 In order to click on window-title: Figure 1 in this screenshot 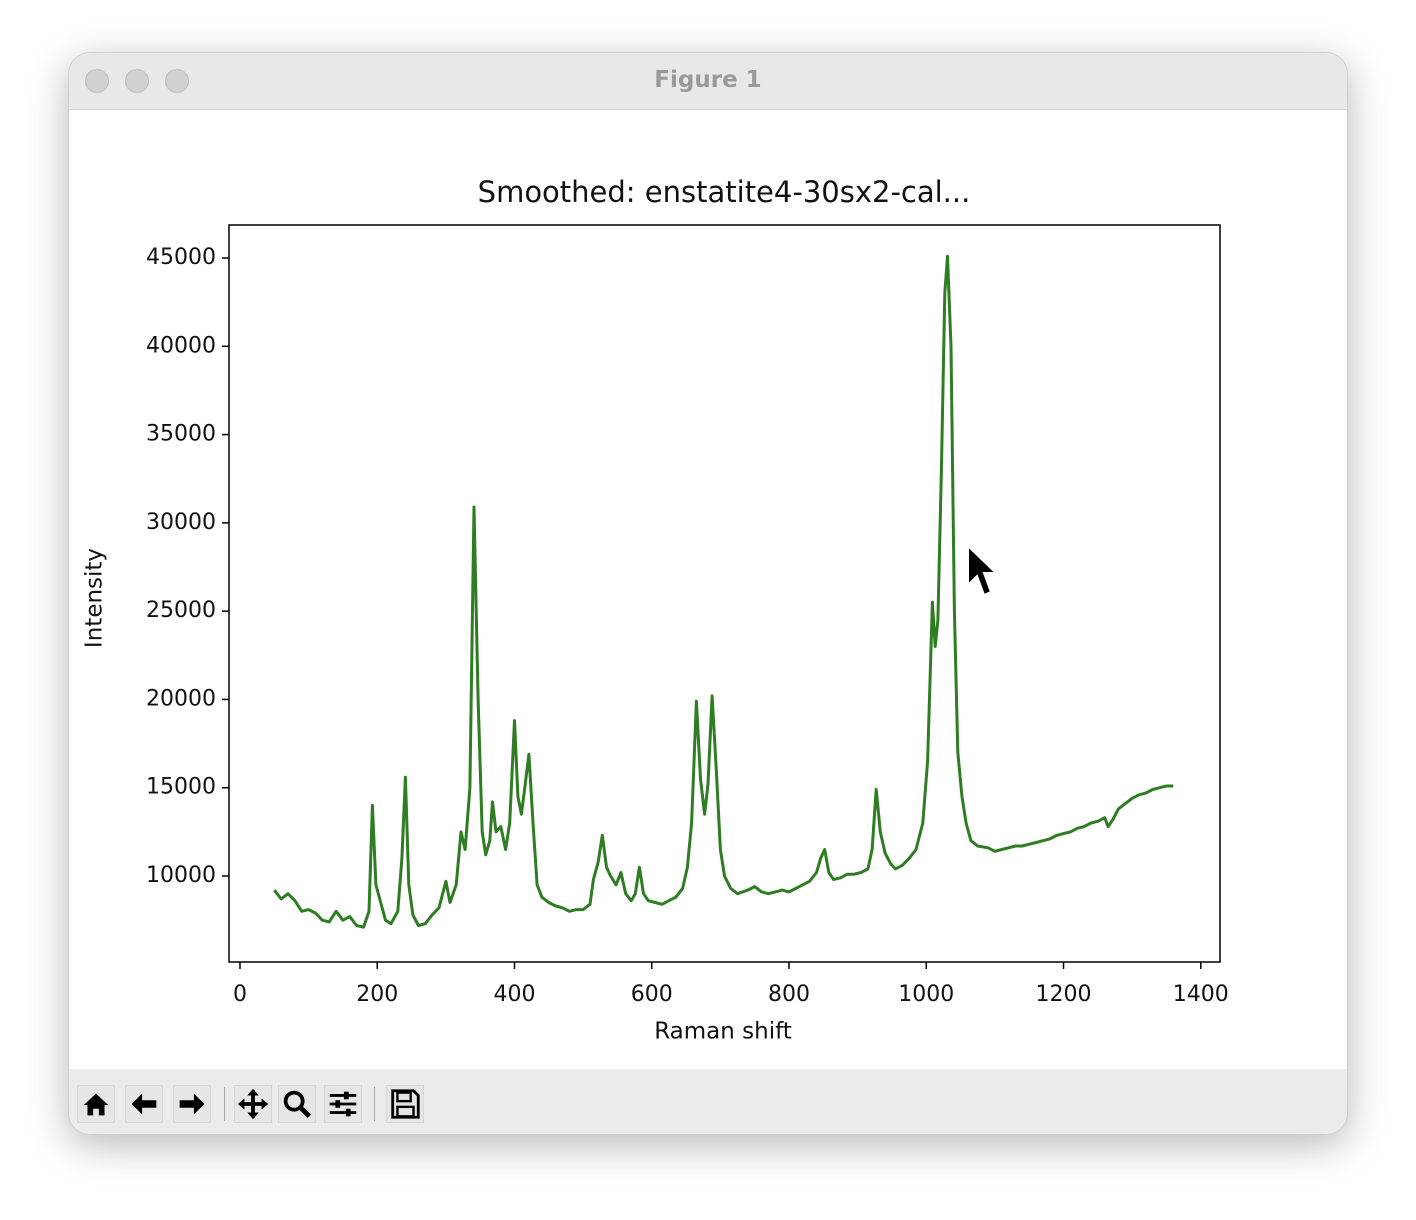, I will do `click(708, 80)`.